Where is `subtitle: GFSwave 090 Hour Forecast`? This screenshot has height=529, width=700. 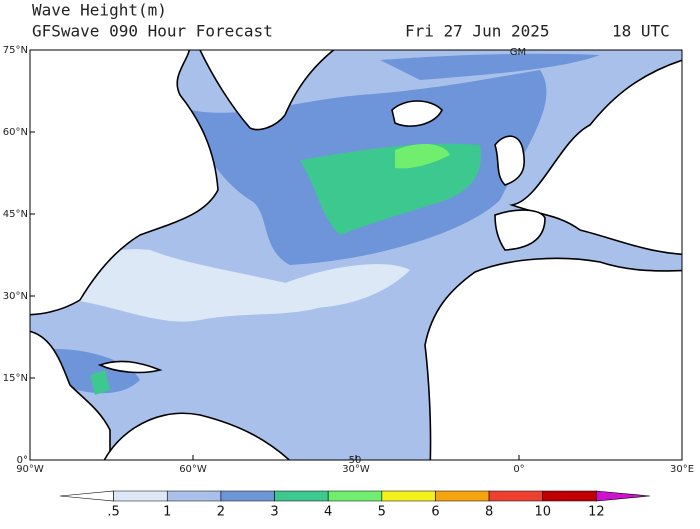
subtitle: GFSwave 090 Hour Forecast is located at coordinates (152, 31).